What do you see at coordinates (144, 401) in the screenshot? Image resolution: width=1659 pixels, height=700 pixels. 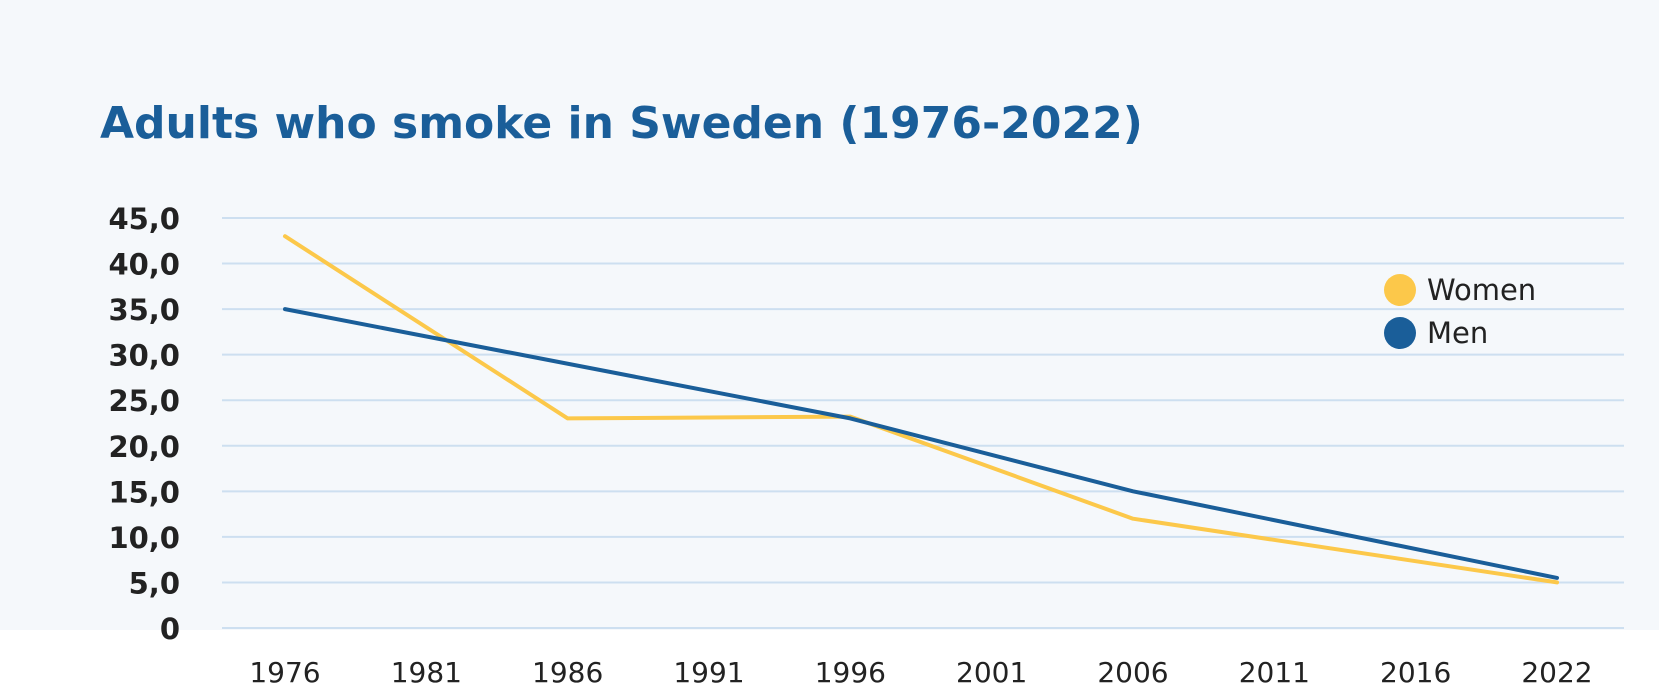 I see `y-tick-label: 25,0` at bounding box center [144, 401].